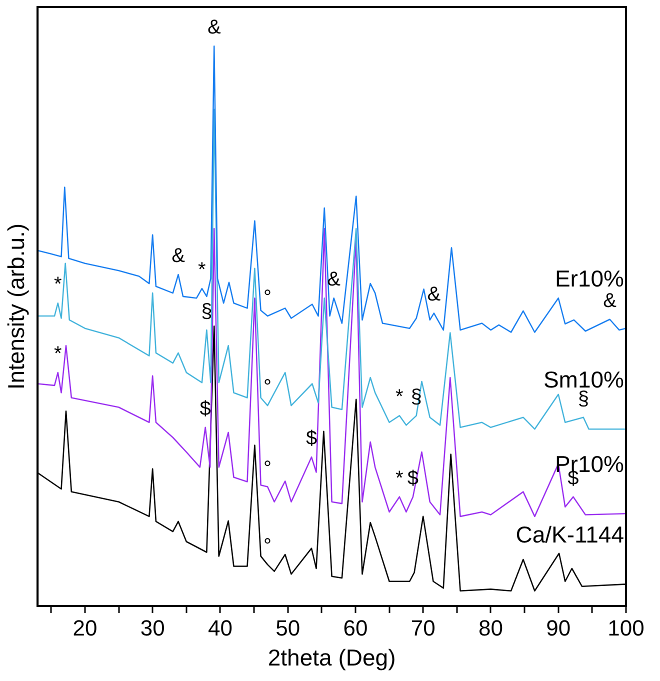 This screenshot has width=660, height=681. What do you see at coordinates (570, 535) in the screenshot?
I see `series-label: Ca/K-1144` at bounding box center [570, 535].